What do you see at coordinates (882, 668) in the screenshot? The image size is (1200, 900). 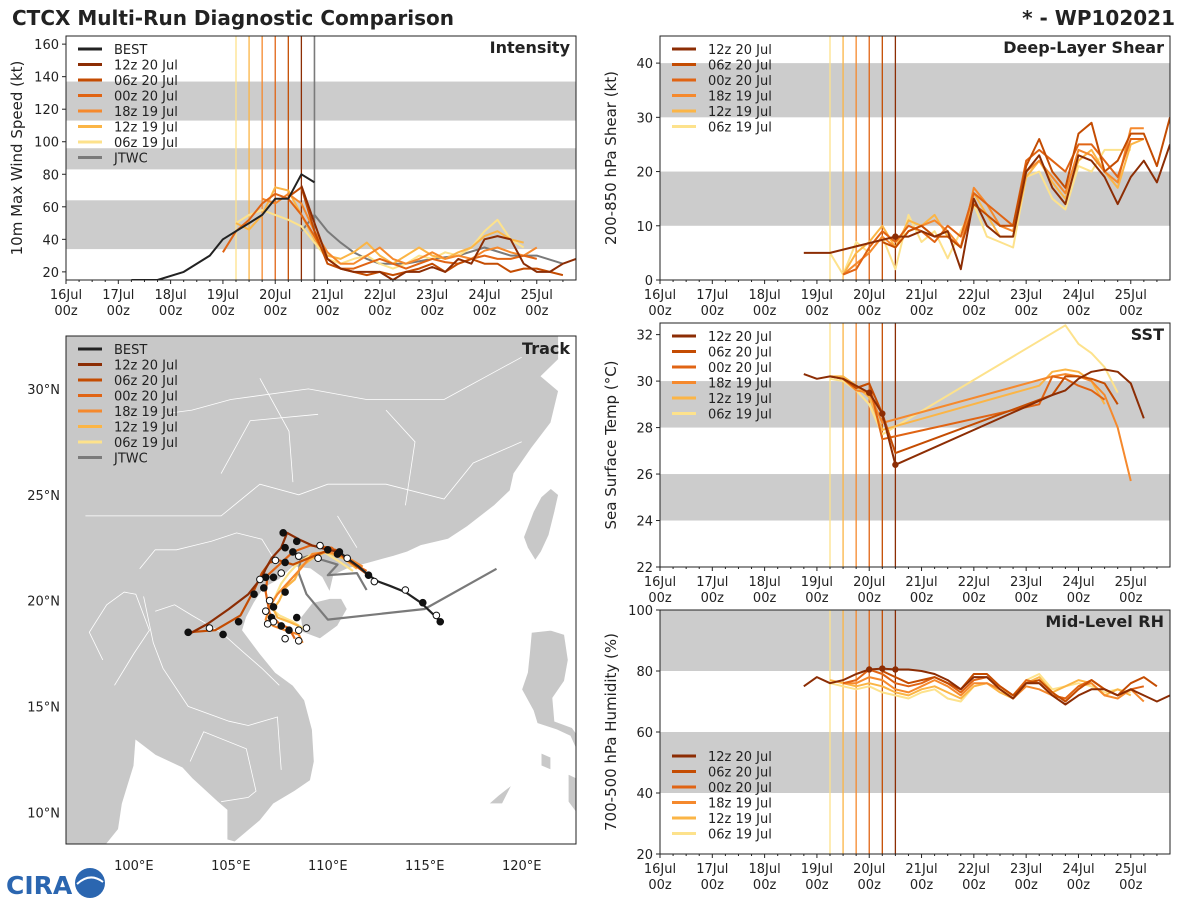 I see `rh-analysis-point` at bounding box center [882, 668].